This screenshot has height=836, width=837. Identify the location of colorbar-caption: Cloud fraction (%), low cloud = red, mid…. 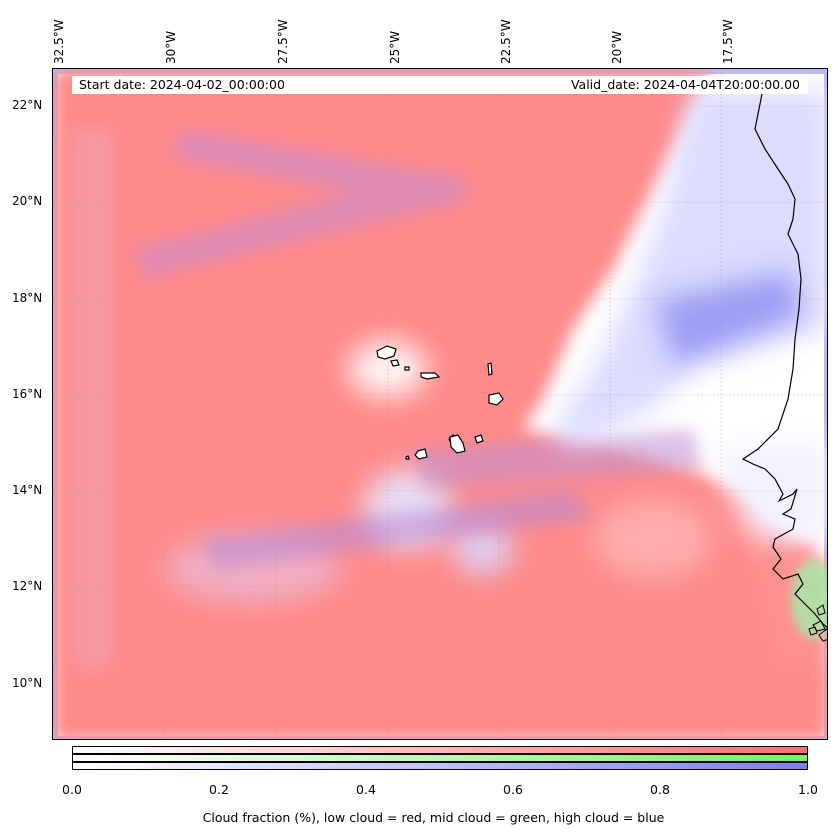
(433, 817).